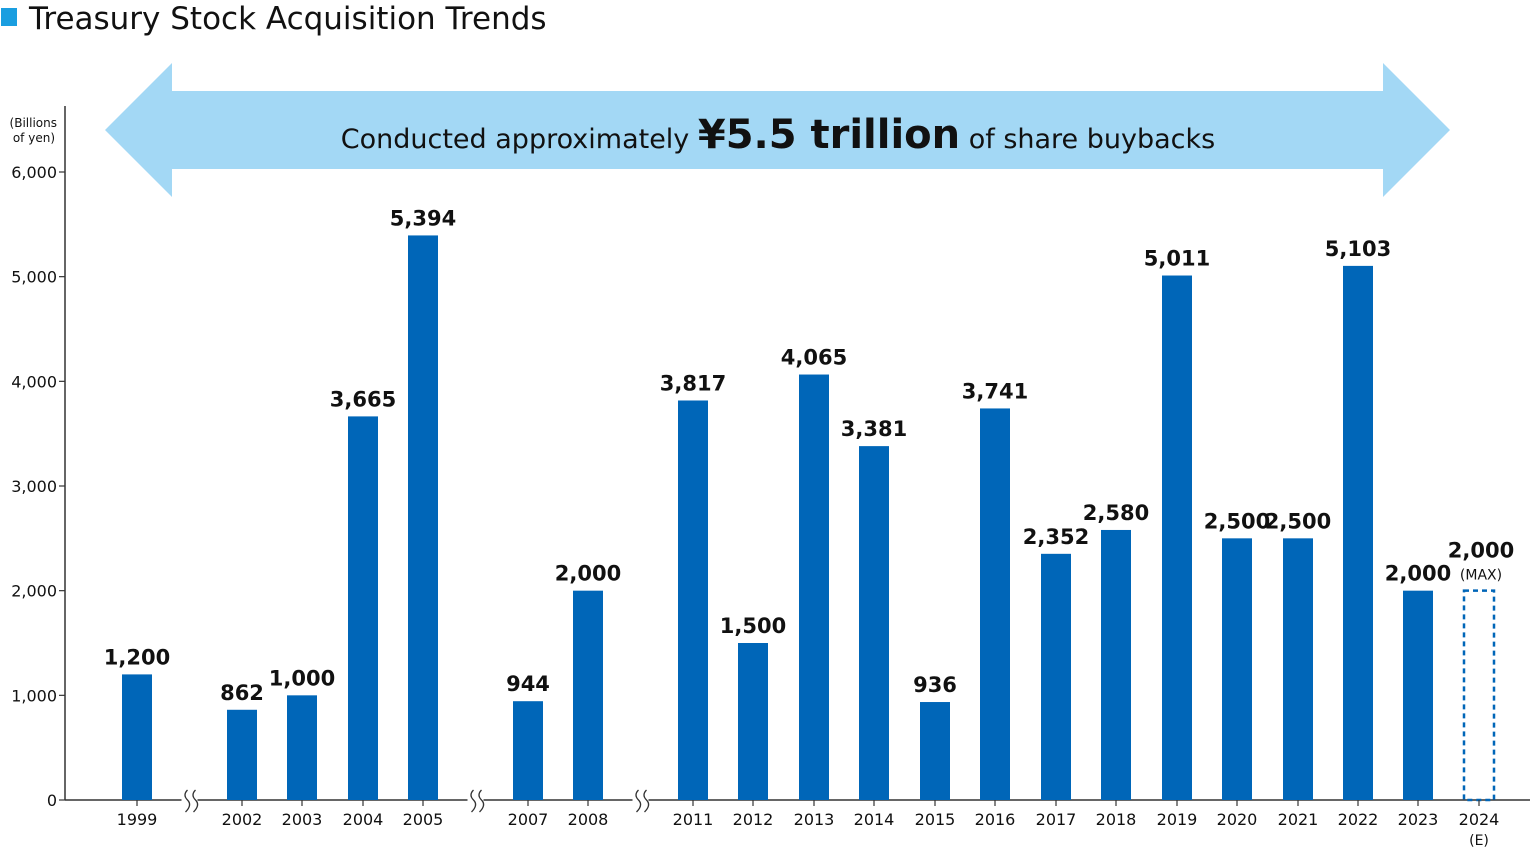  What do you see at coordinates (363, 608) in the screenshot?
I see `bar-2004` at bounding box center [363, 608].